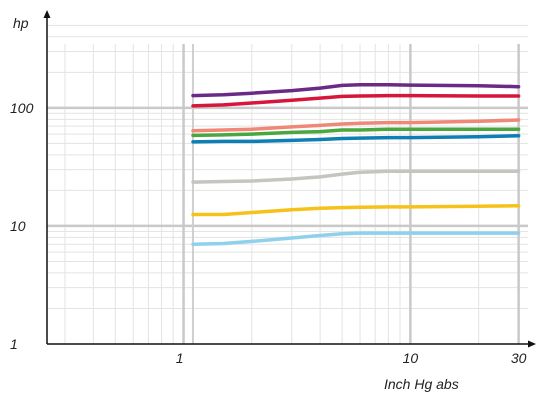 Image resolution: width=538 pixels, height=399 pixels. What do you see at coordinates (47, 14) in the screenshot?
I see `y-axis-arrow-icon` at bounding box center [47, 14].